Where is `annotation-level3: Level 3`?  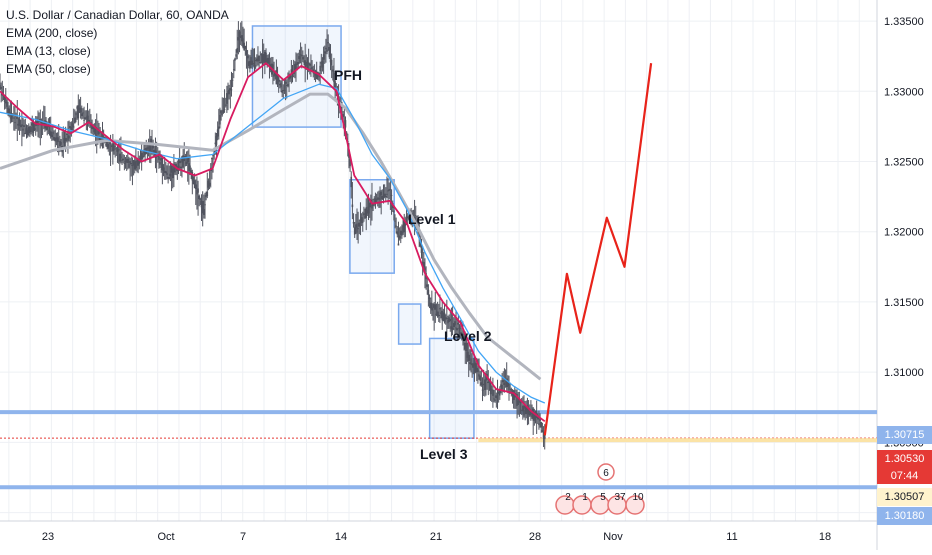
annotation-level3: Level 3 is located at coordinates (444, 454).